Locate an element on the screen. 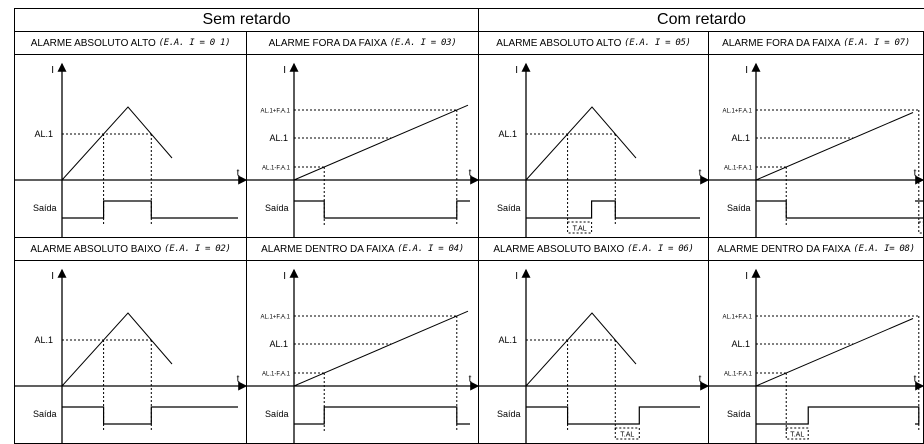 The image size is (924, 444). panel-parameter: (E.A. I = 04) is located at coordinates (430, 249).